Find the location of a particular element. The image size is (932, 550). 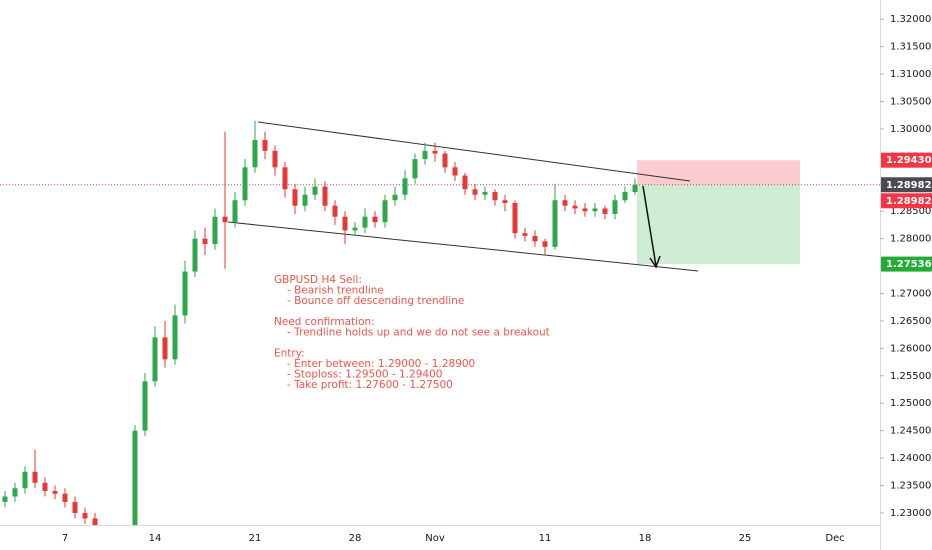

note-item: - Bounce off descending trendline is located at coordinates (375, 301).